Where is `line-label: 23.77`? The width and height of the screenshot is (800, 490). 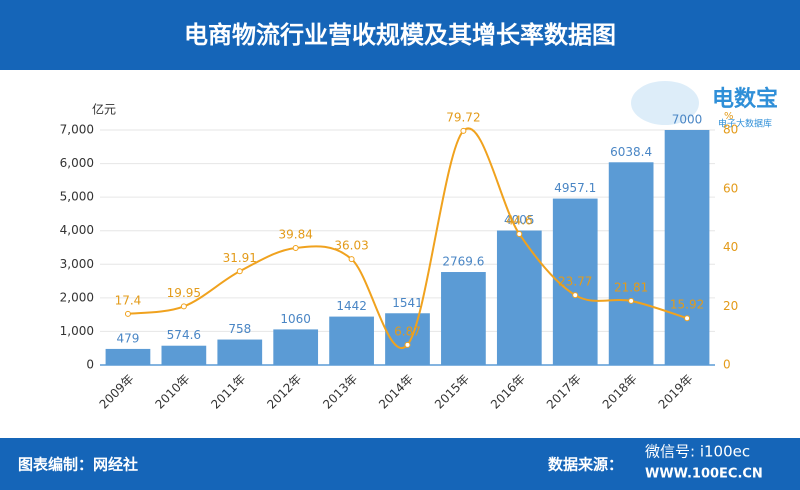
line-label: 23.77 is located at coordinates (575, 282).